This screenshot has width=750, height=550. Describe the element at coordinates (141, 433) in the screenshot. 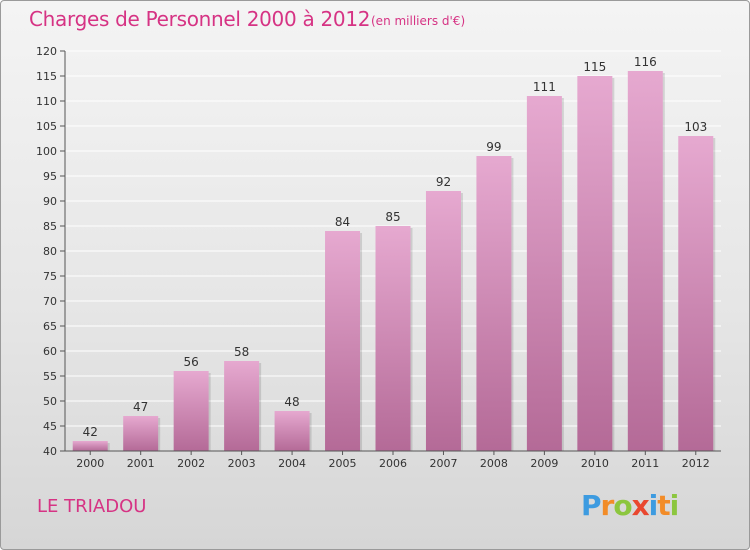

I see `bar-2001` at that location.